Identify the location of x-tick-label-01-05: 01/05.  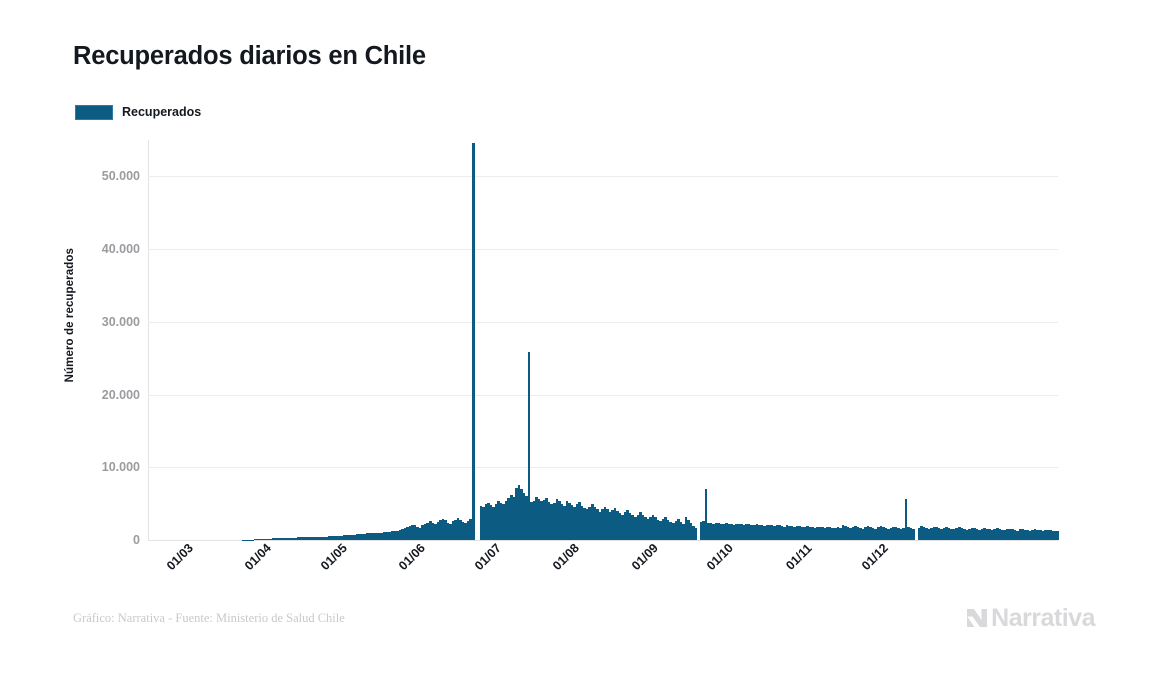
(333, 556).